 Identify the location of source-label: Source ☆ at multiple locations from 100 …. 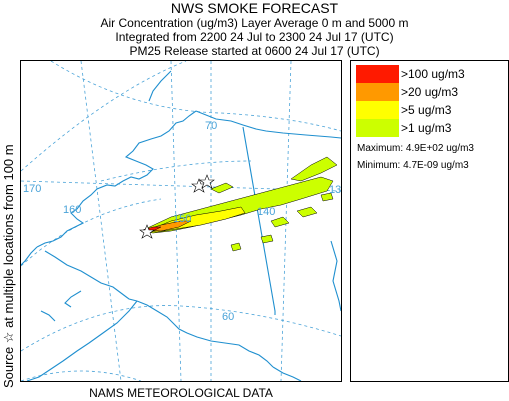
(8, 266).